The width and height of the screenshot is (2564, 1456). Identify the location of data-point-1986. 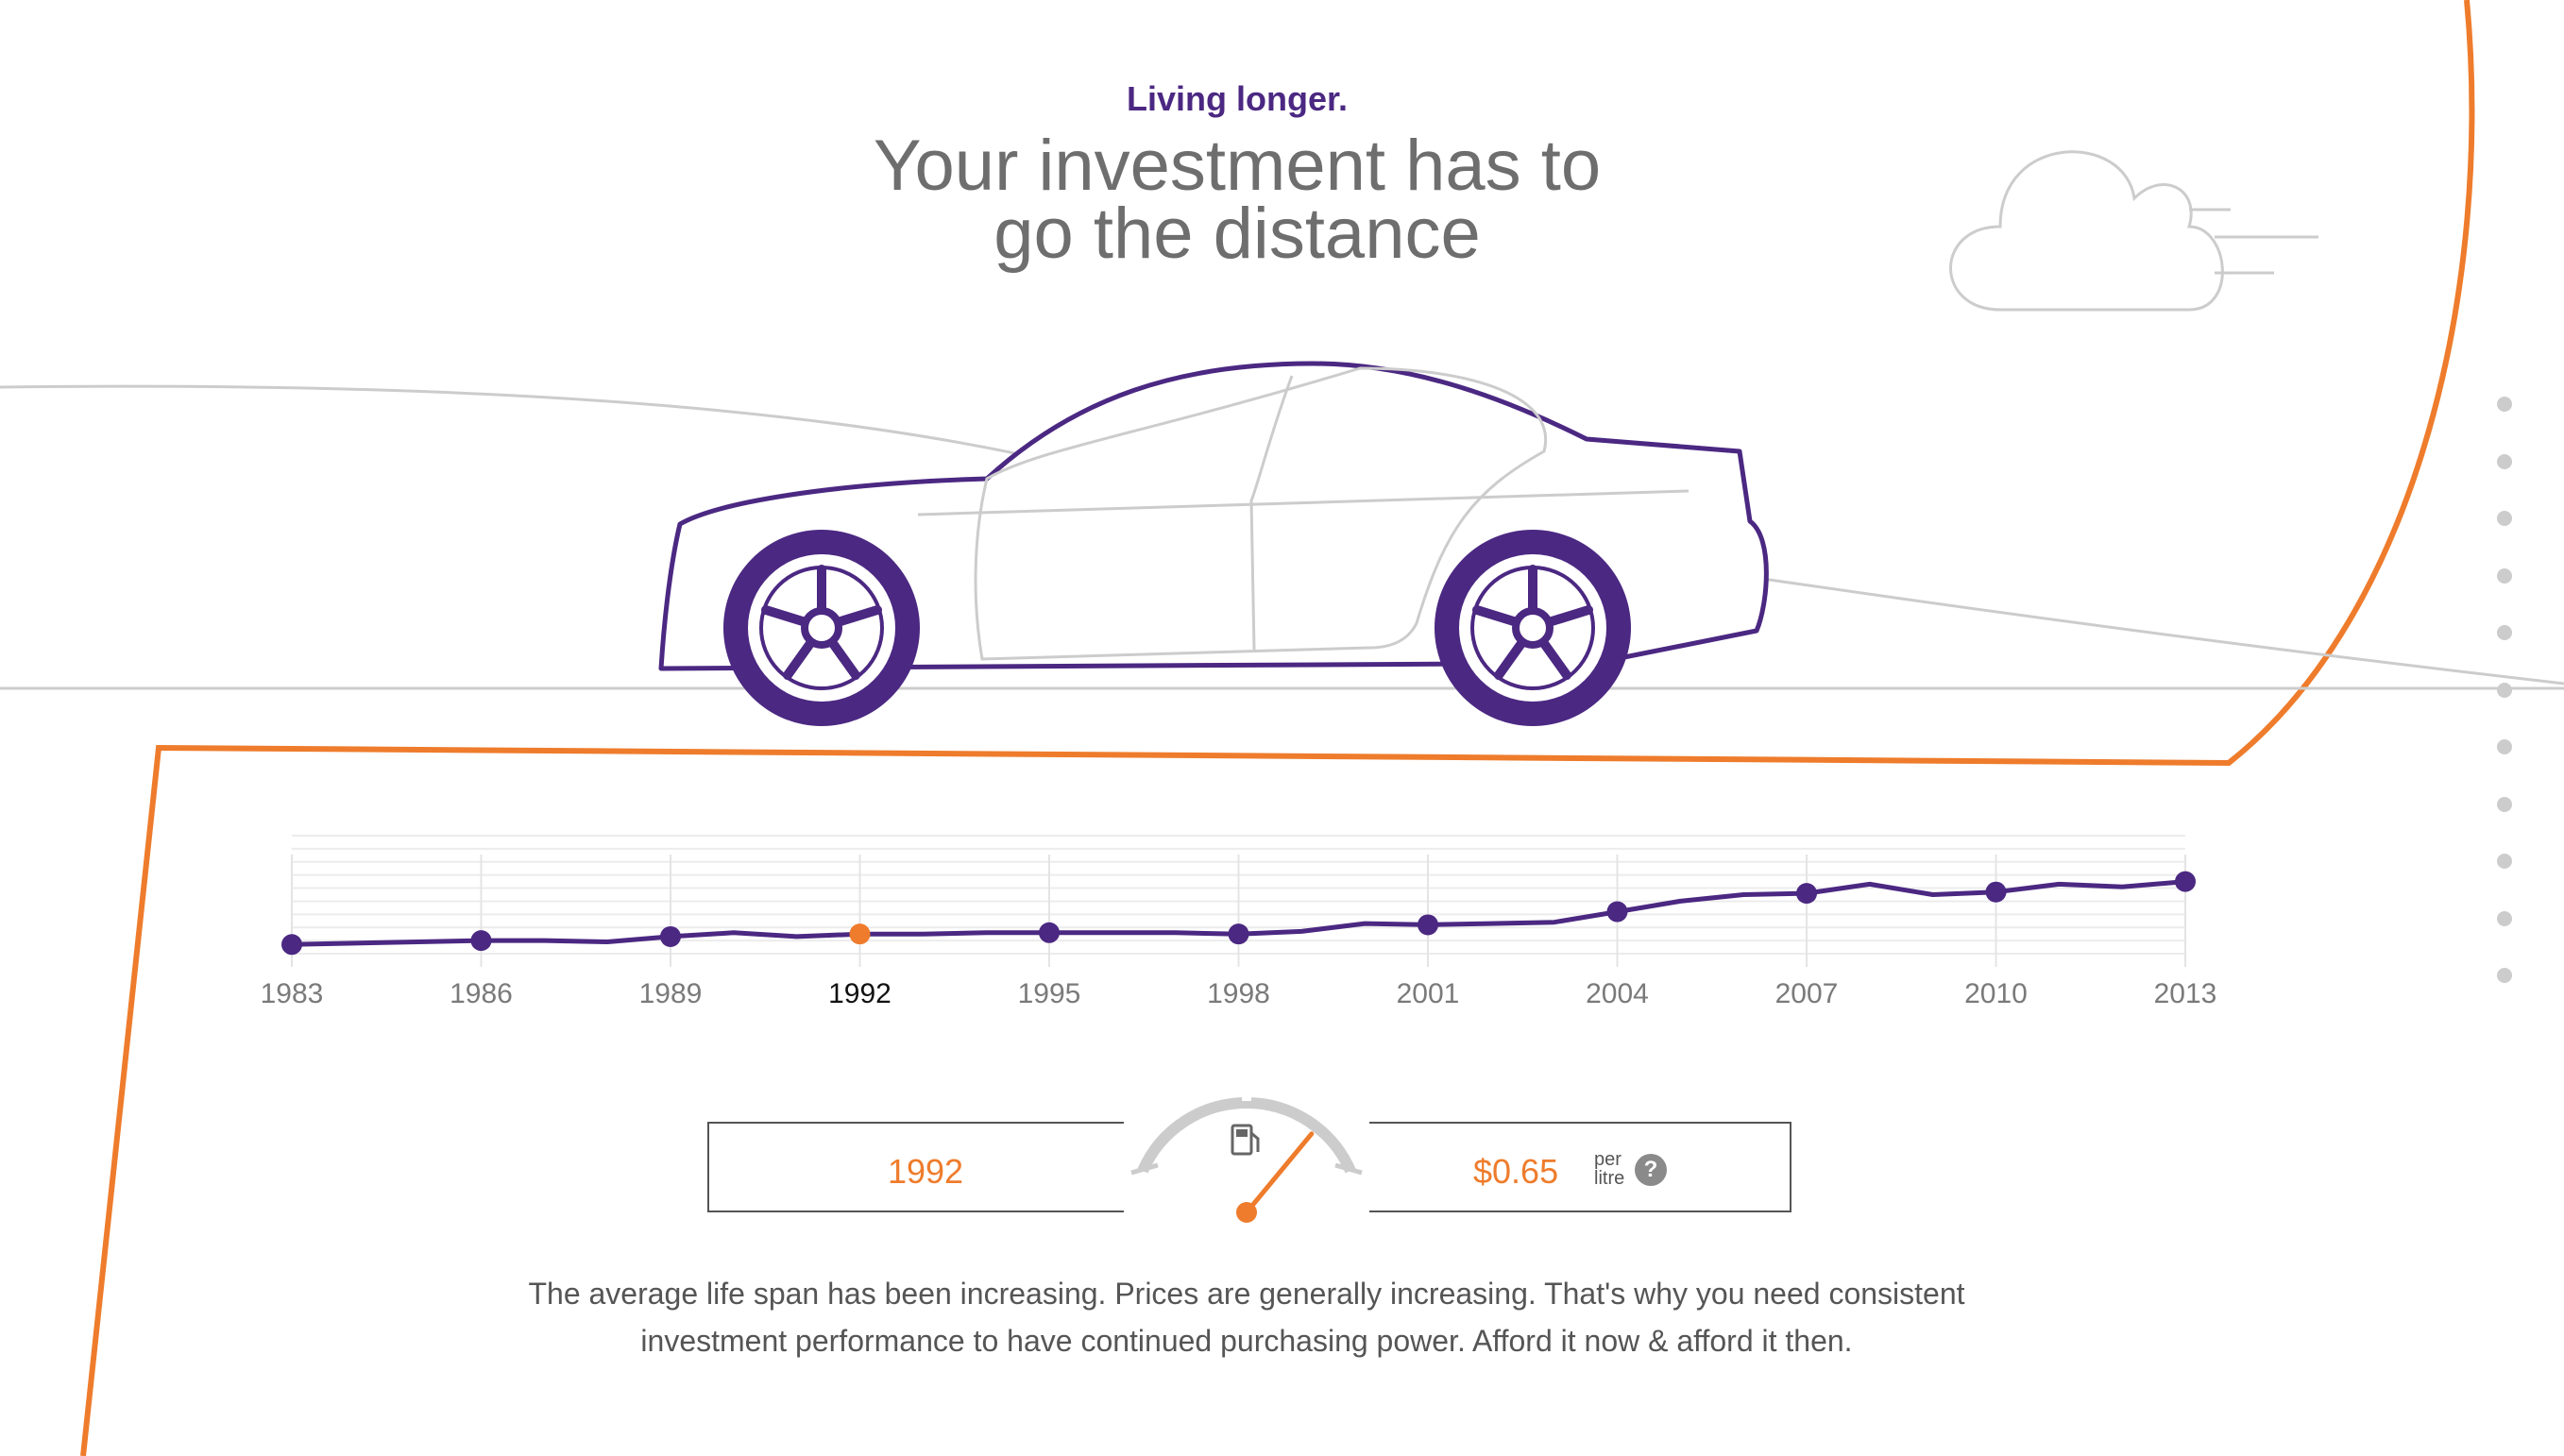
(481, 941).